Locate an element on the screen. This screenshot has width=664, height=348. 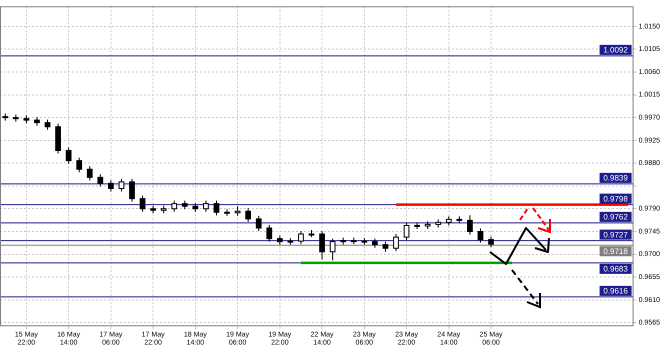
ref-line-label: 0.9616 is located at coordinates (615, 291).